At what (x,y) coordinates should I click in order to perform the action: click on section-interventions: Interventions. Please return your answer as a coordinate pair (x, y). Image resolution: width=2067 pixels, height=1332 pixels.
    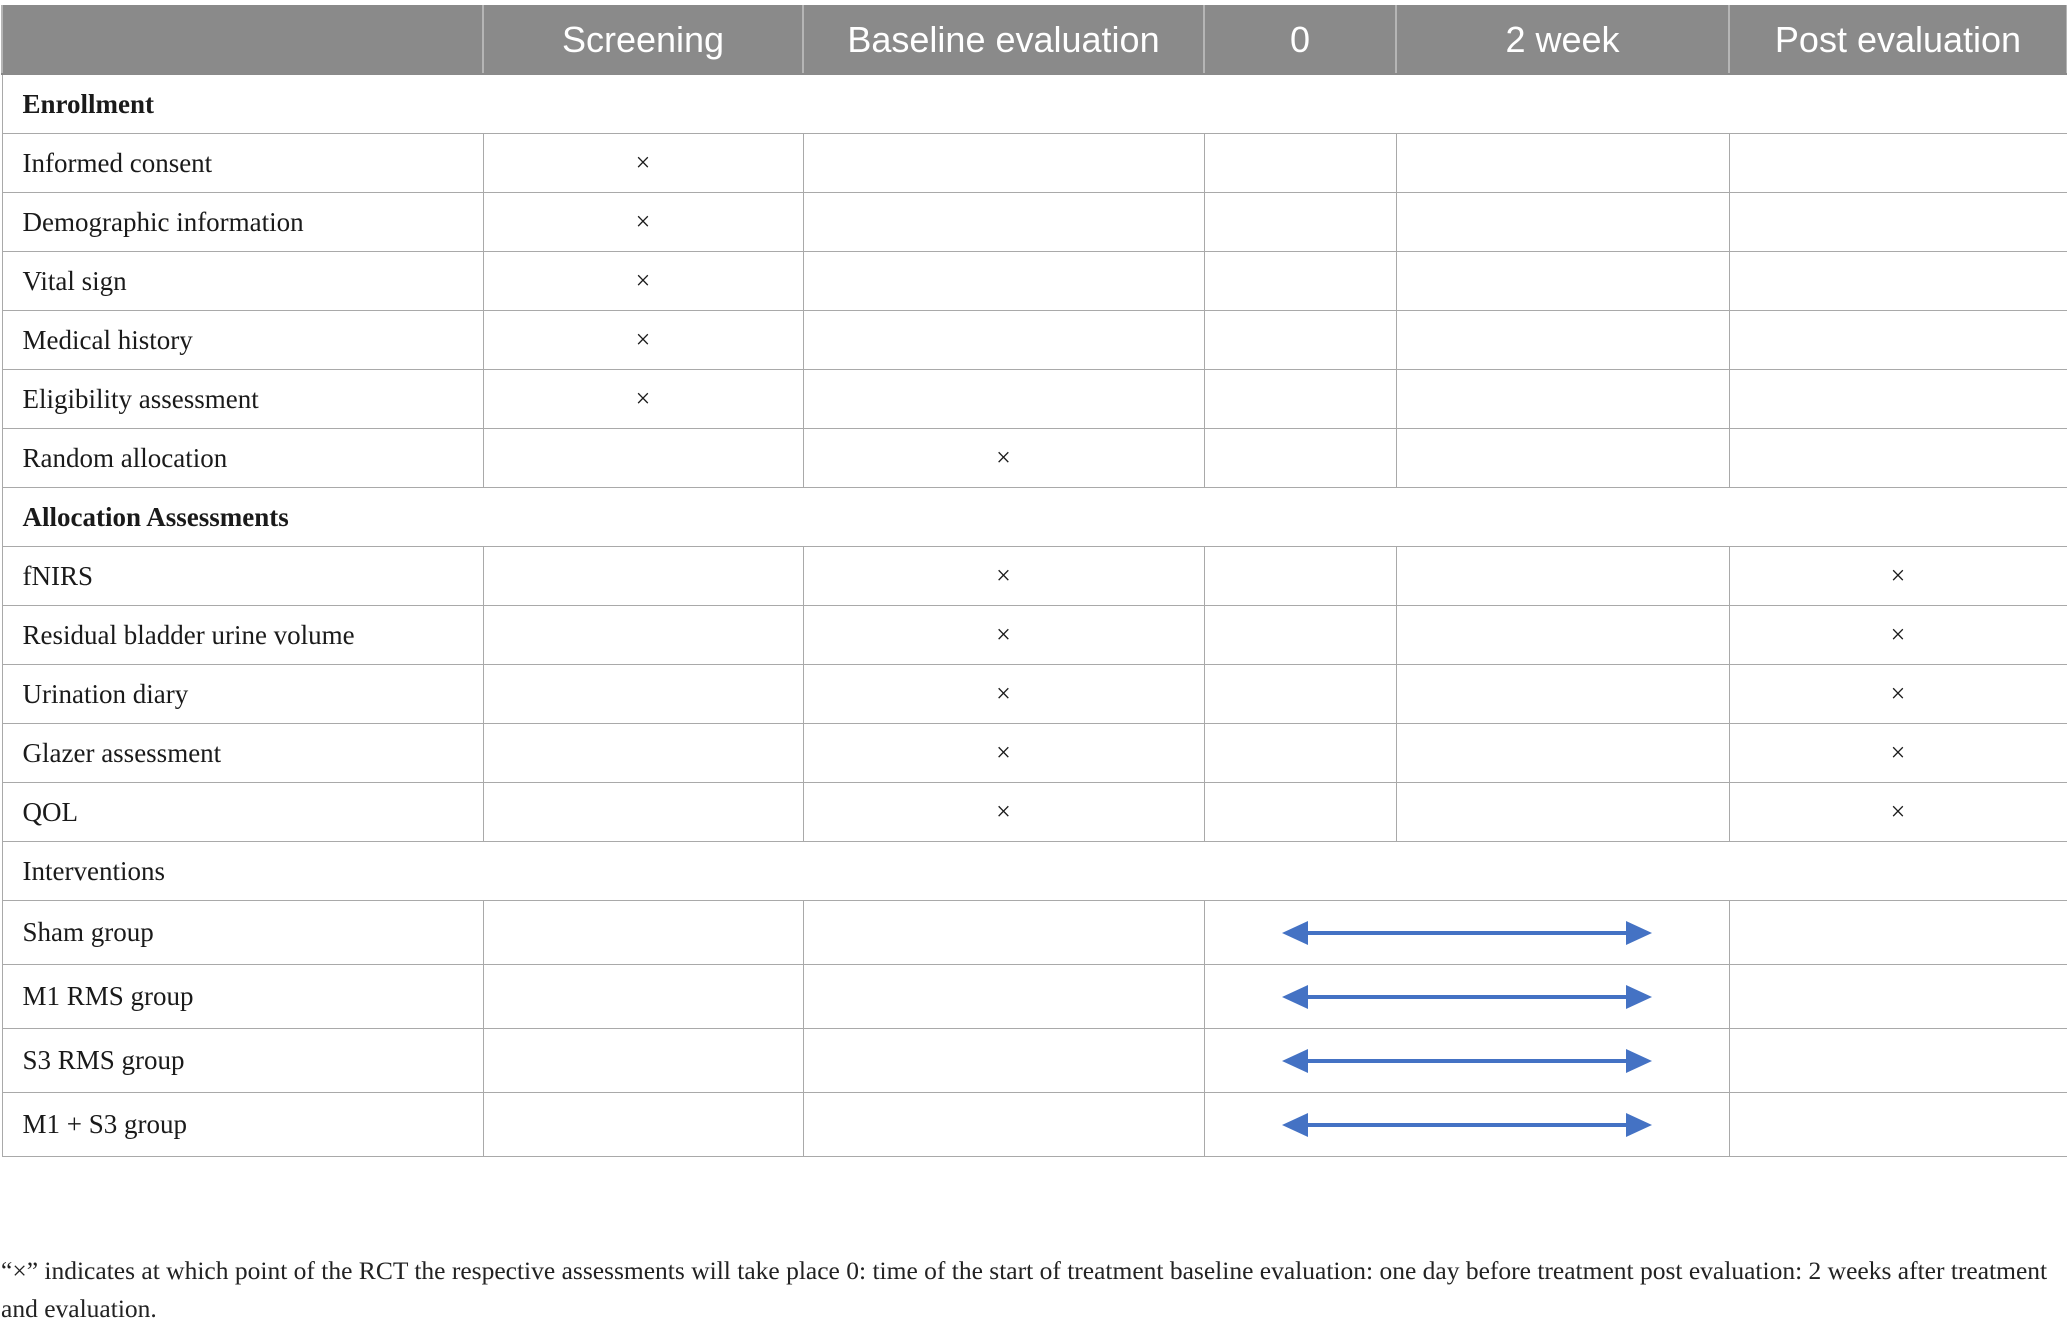
    Looking at the image, I should click on (1034, 871).